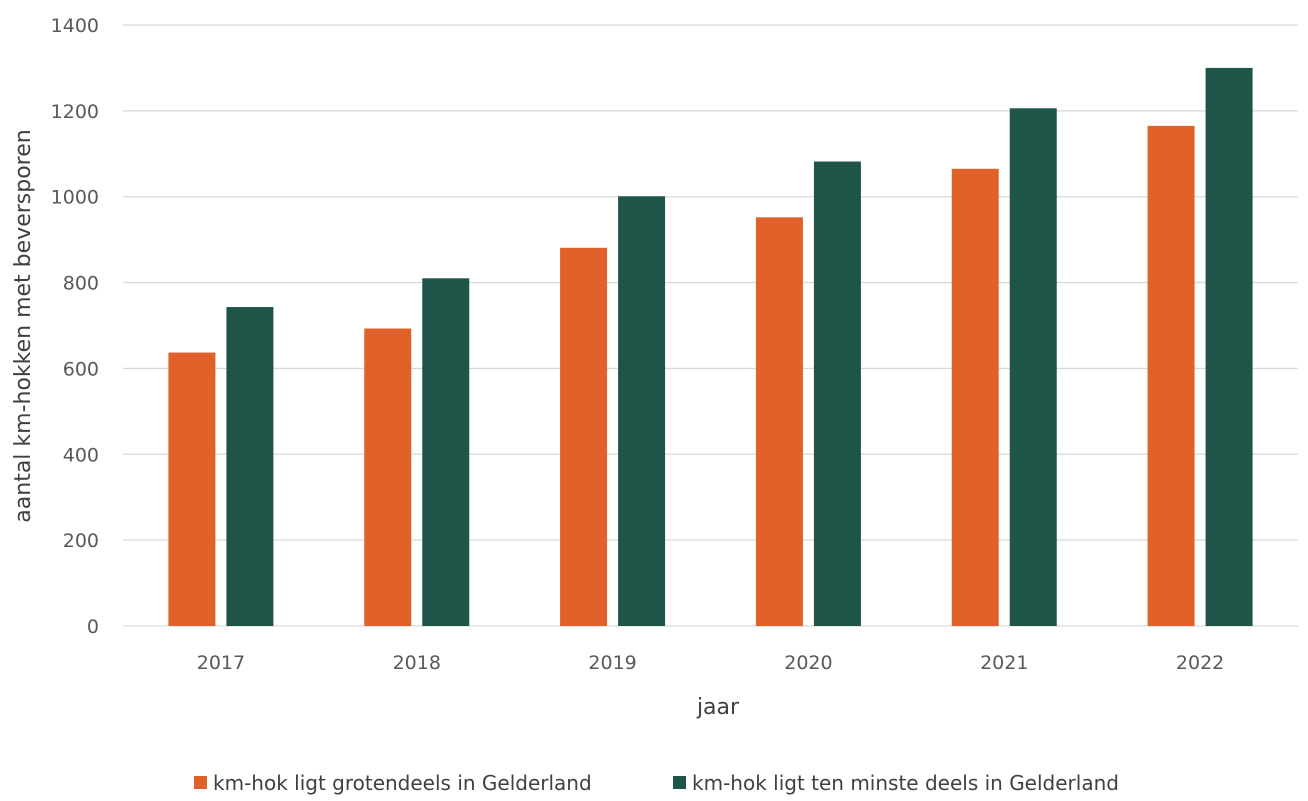 Image resolution: width=1308 pixels, height=801 pixels. I want to click on x-tick-label: 2021, so click(1004, 663).